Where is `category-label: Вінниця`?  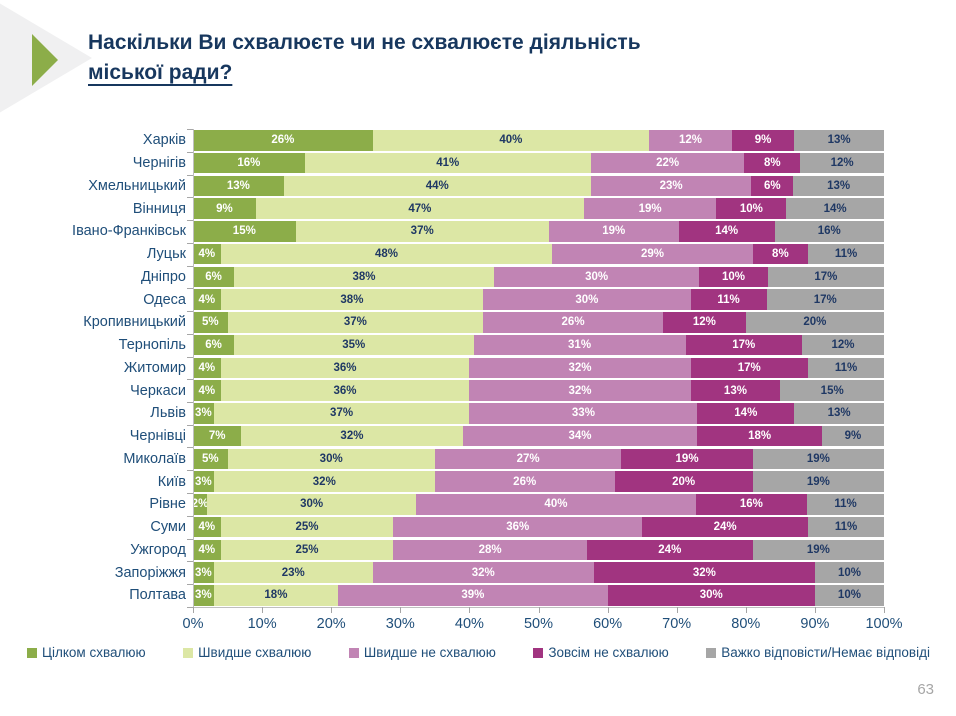
category-label: Вінниця is located at coordinates (159, 208).